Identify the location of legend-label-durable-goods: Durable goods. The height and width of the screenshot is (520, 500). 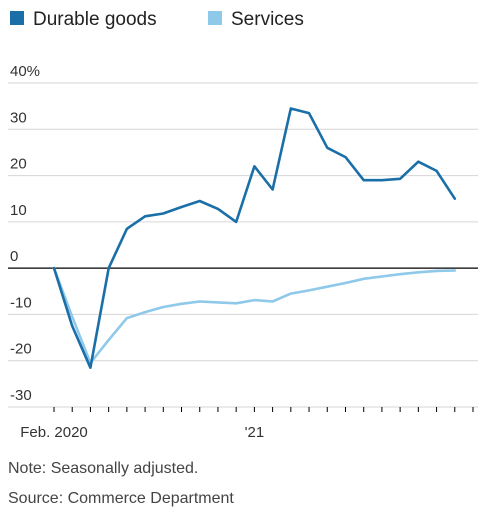
(95, 19).